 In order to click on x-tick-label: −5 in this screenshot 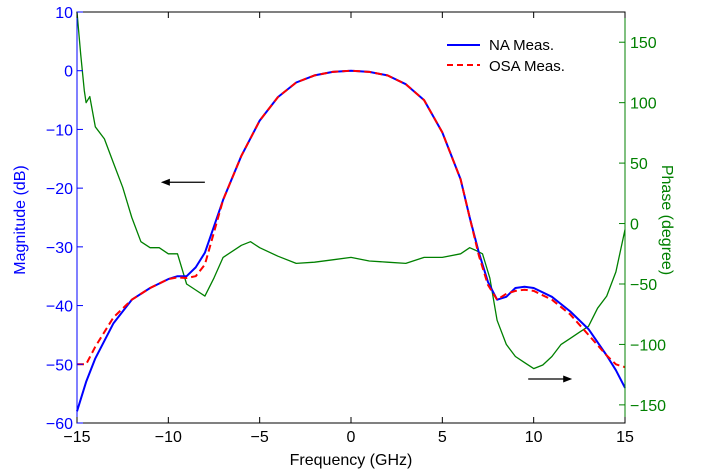, I will do `click(260, 437)`.